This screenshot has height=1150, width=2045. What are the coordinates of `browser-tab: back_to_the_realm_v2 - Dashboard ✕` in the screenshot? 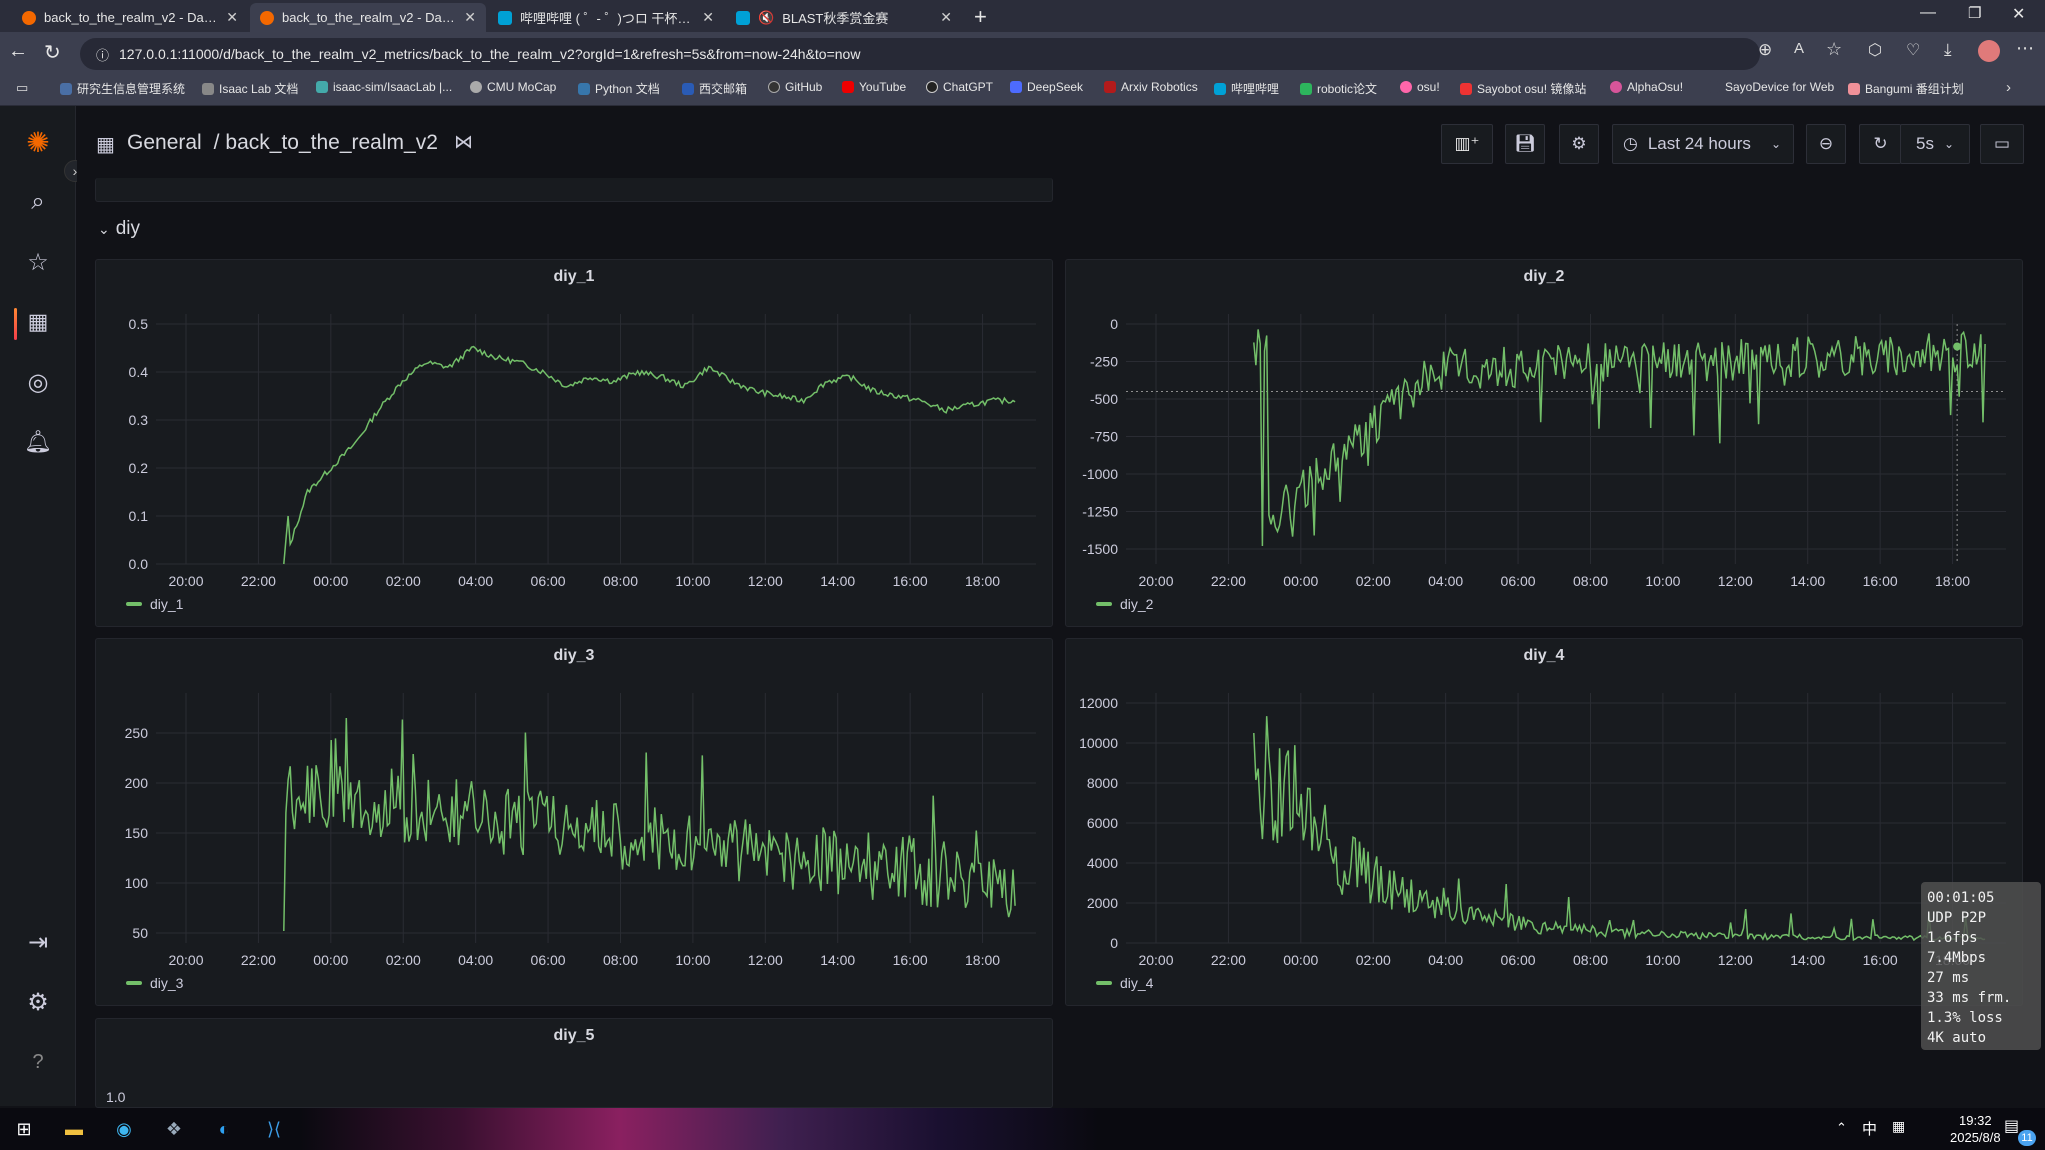 It's located at (130, 17).